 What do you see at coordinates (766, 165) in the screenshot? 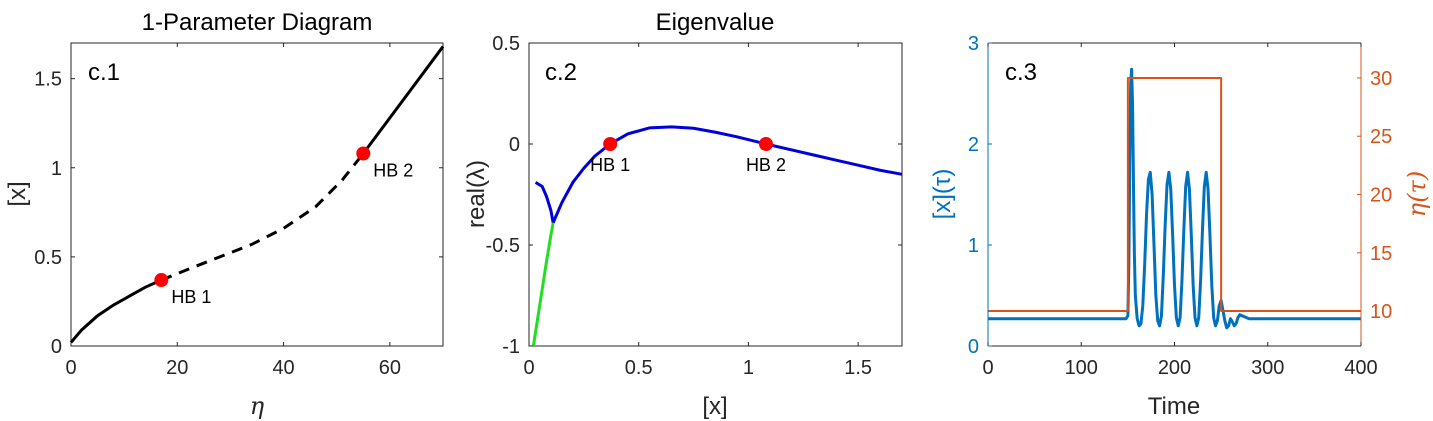
I see `c2-hopf-label-2: HB 2` at bounding box center [766, 165].